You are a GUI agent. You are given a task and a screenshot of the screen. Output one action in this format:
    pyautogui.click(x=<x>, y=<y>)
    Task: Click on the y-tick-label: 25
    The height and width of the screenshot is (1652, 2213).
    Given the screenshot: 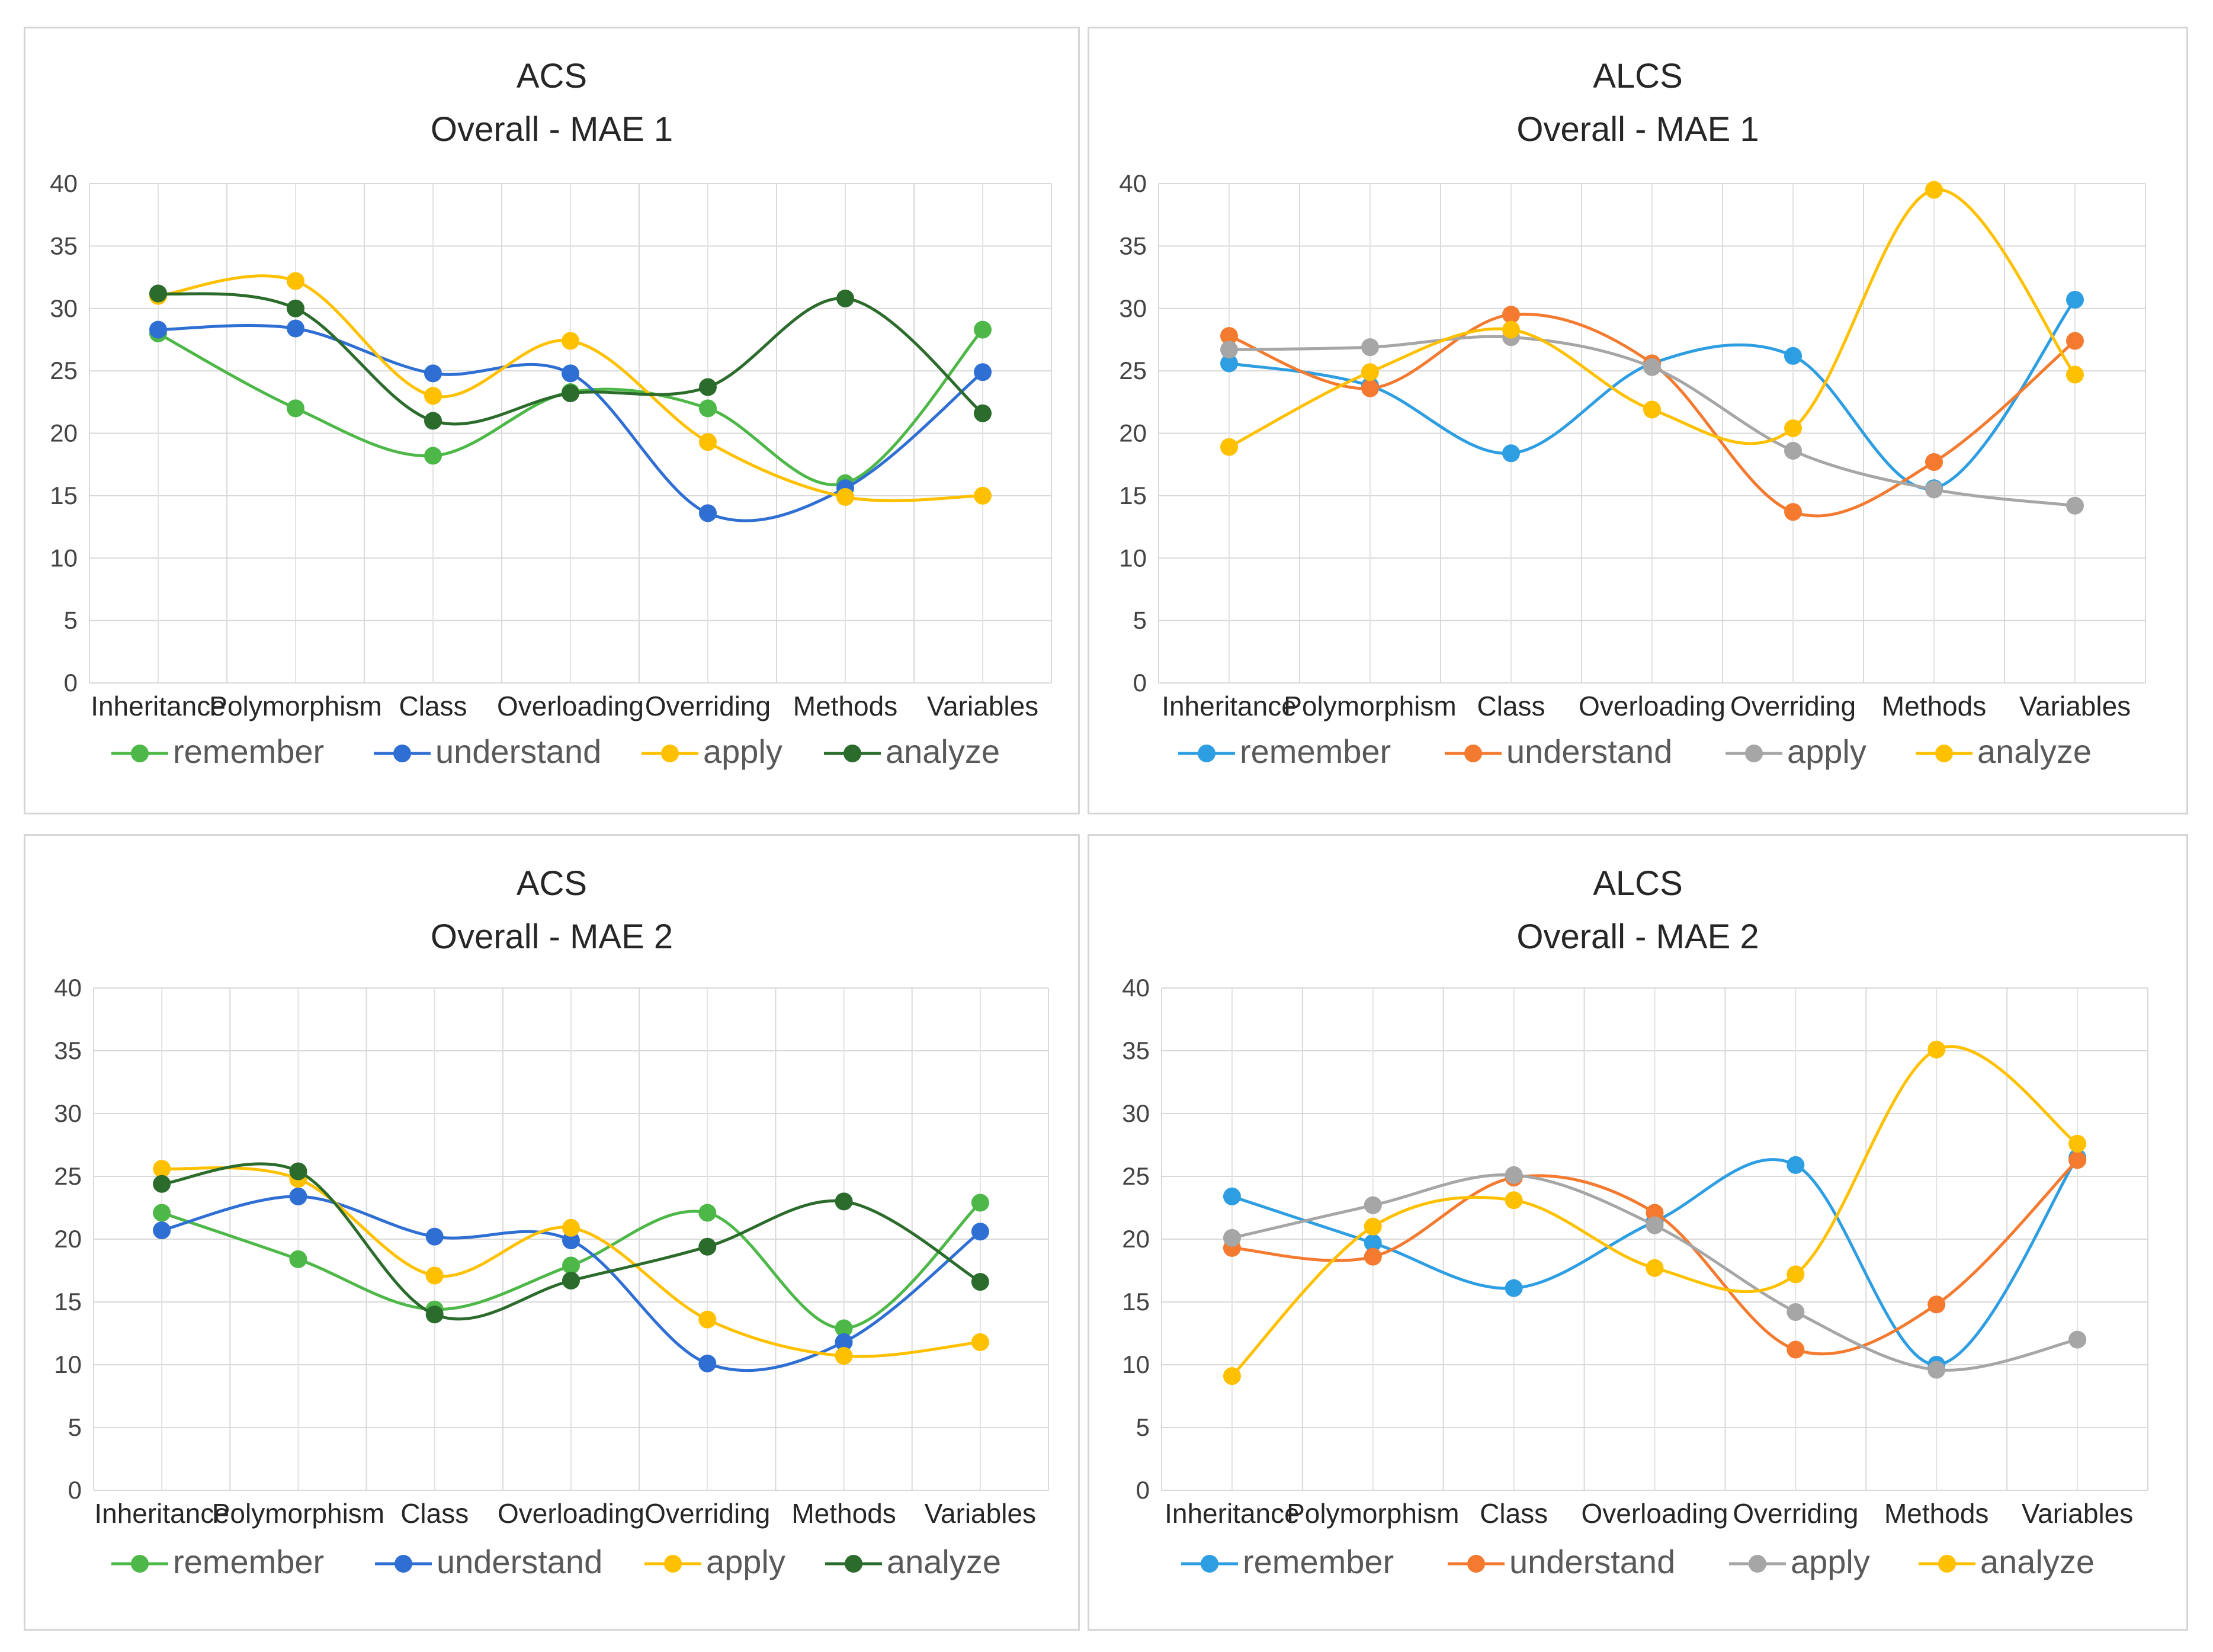 What is the action you would take?
    pyautogui.click(x=68, y=1176)
    